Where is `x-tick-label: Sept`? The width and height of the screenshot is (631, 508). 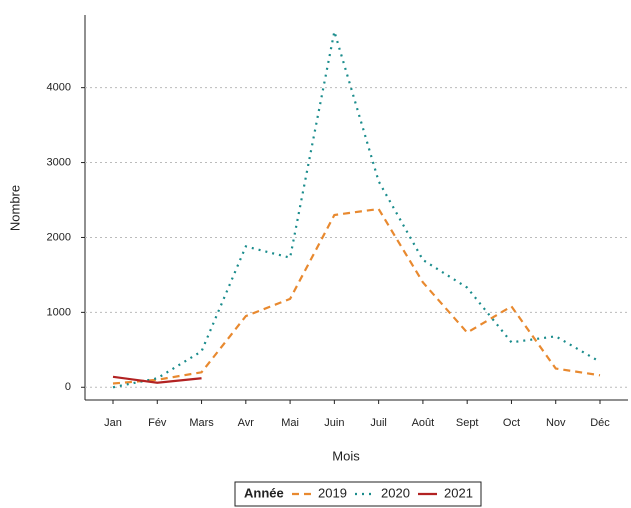 x-tick-label: Sept is located at coordinates (467, 423).